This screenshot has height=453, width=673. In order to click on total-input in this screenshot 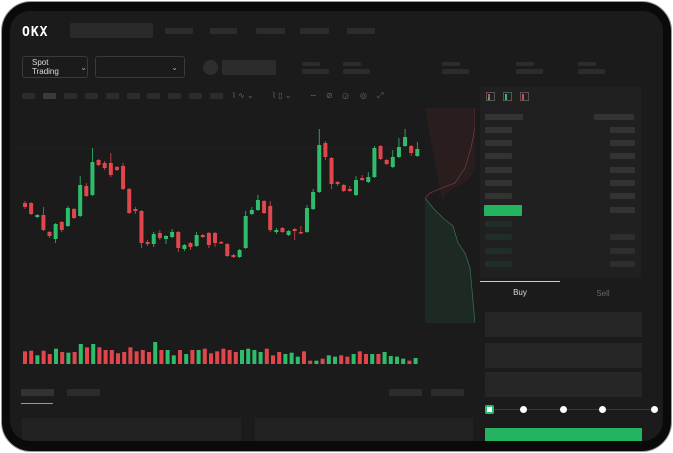, I will do `click(563, 384)`.